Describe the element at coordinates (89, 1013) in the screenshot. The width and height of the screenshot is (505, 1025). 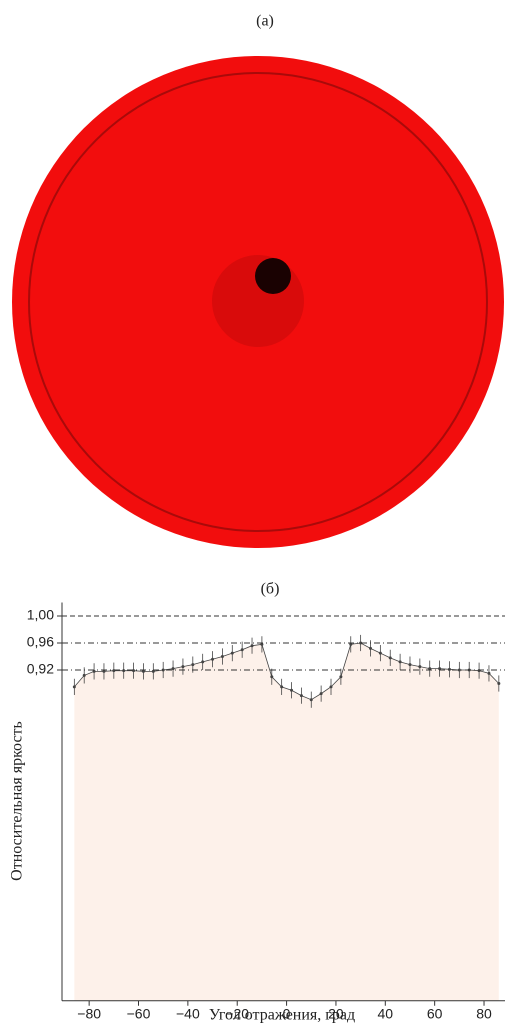
I see `x-tick-label: −80` at that location.